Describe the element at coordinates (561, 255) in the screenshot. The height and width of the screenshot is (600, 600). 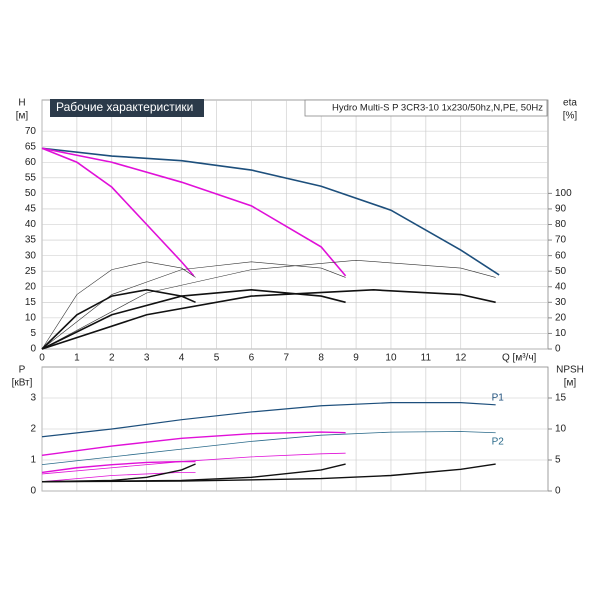
I see `y2-tick-label: 60` at that location.